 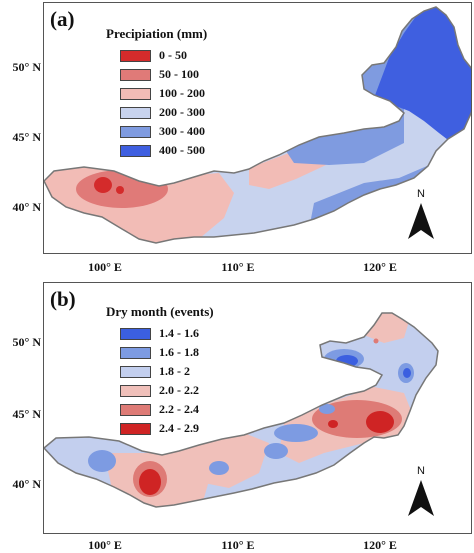 I want to click on legend-label: 400 - 500, so click(x=182, y=150).